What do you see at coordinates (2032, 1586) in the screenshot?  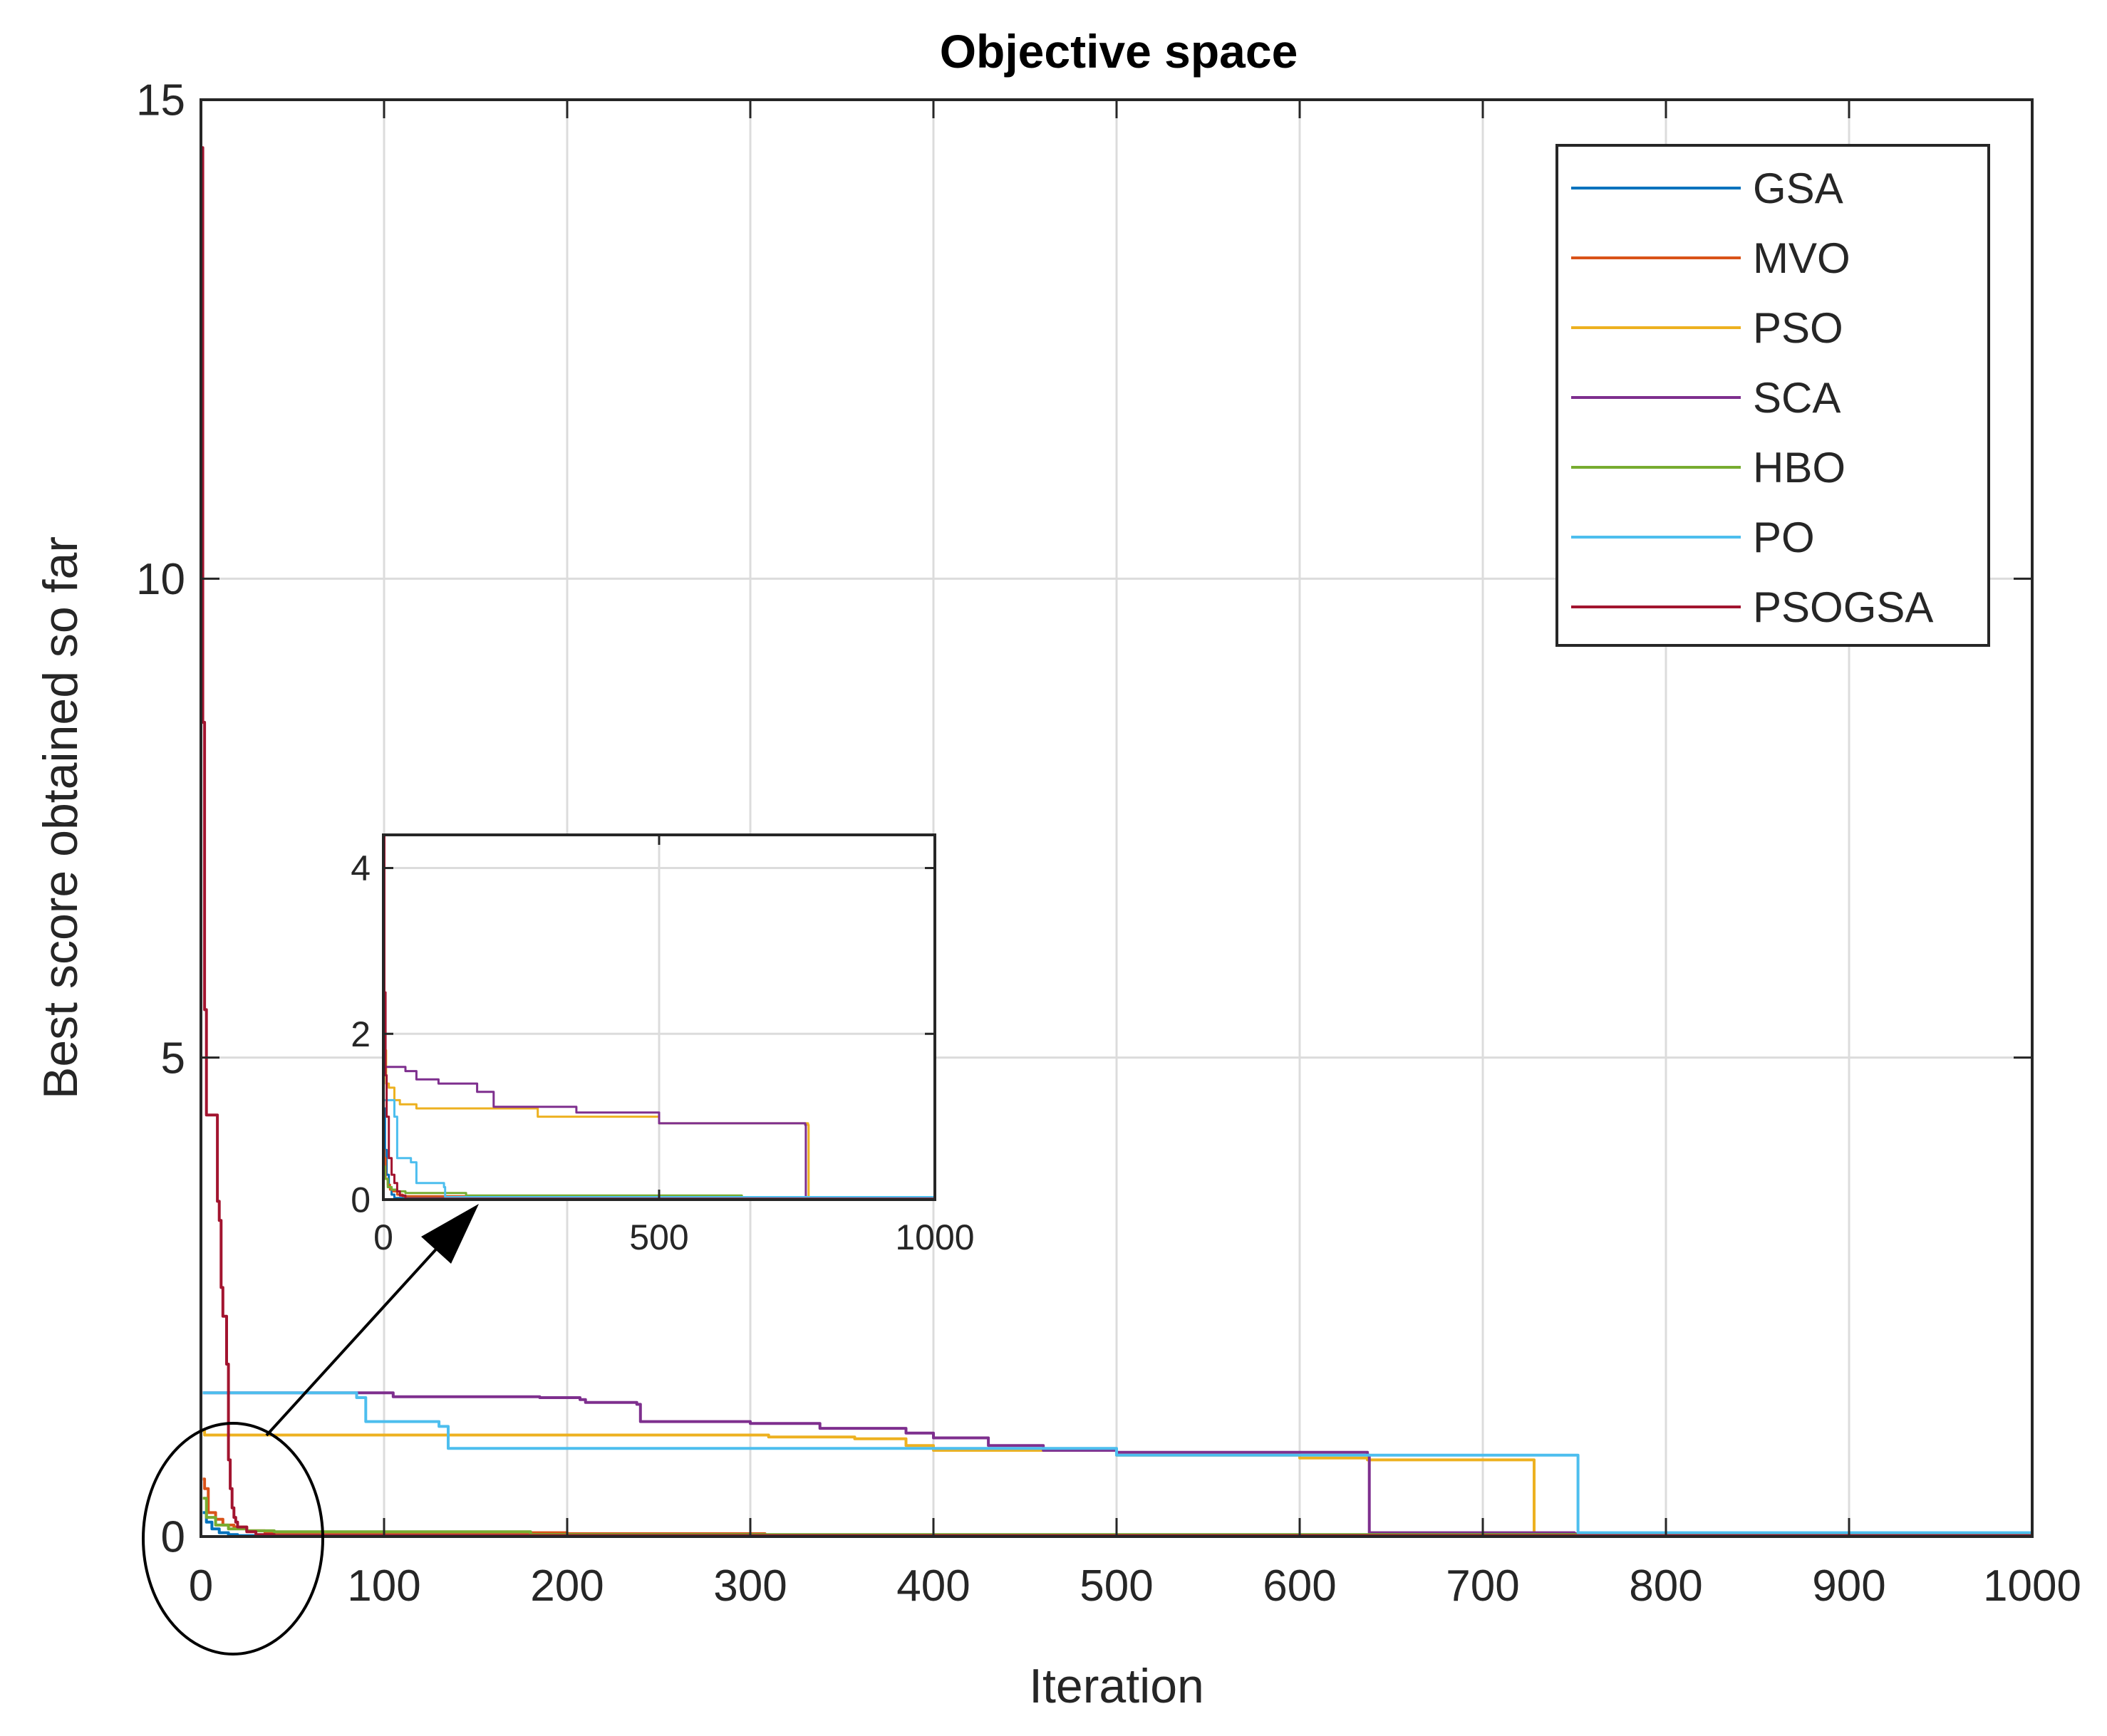 I see `main-x-tick-label: 1000` at bounding box center [2032, 1586].